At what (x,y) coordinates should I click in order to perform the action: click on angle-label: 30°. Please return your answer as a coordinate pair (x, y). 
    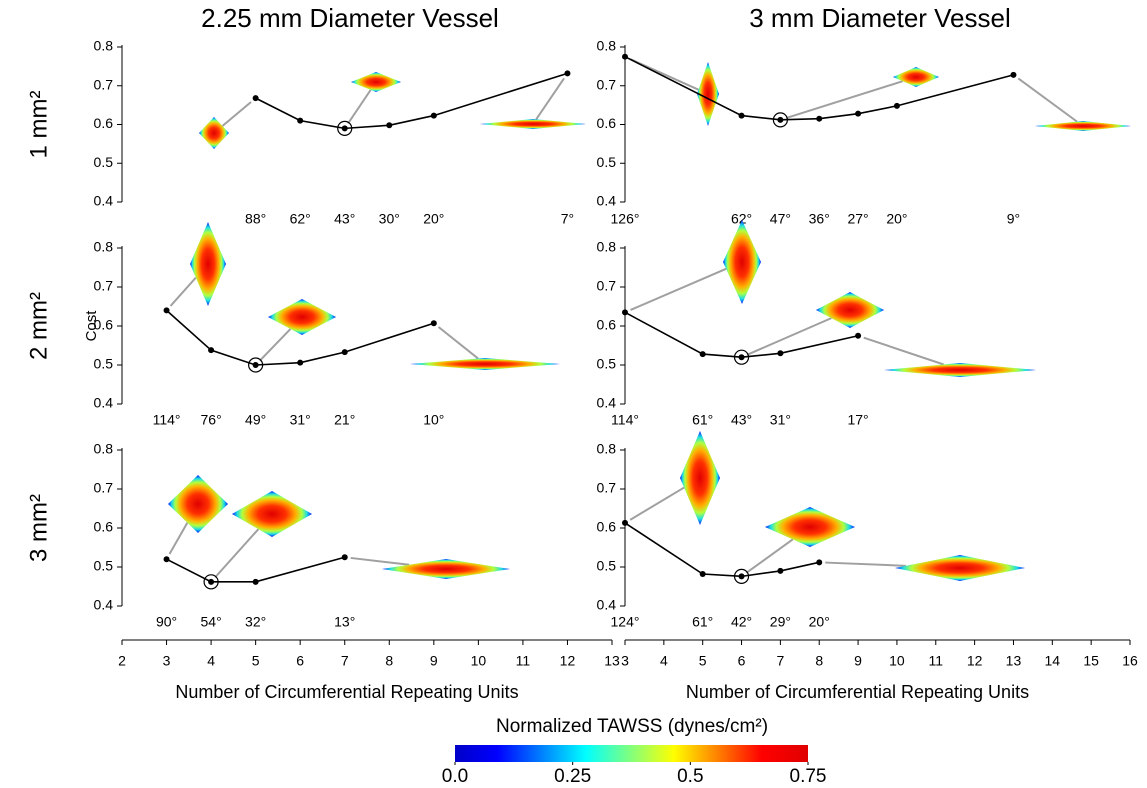
    Looking at the image, I should click on (389, 219).